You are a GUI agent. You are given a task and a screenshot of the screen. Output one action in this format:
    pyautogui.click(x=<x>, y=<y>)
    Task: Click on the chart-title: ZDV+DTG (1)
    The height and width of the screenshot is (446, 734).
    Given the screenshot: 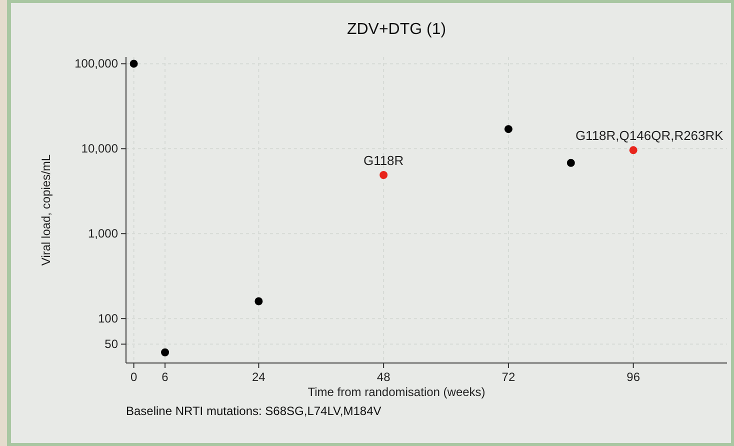 What is the action you would take?
    pyautogui.click(x=396, y=29)
    